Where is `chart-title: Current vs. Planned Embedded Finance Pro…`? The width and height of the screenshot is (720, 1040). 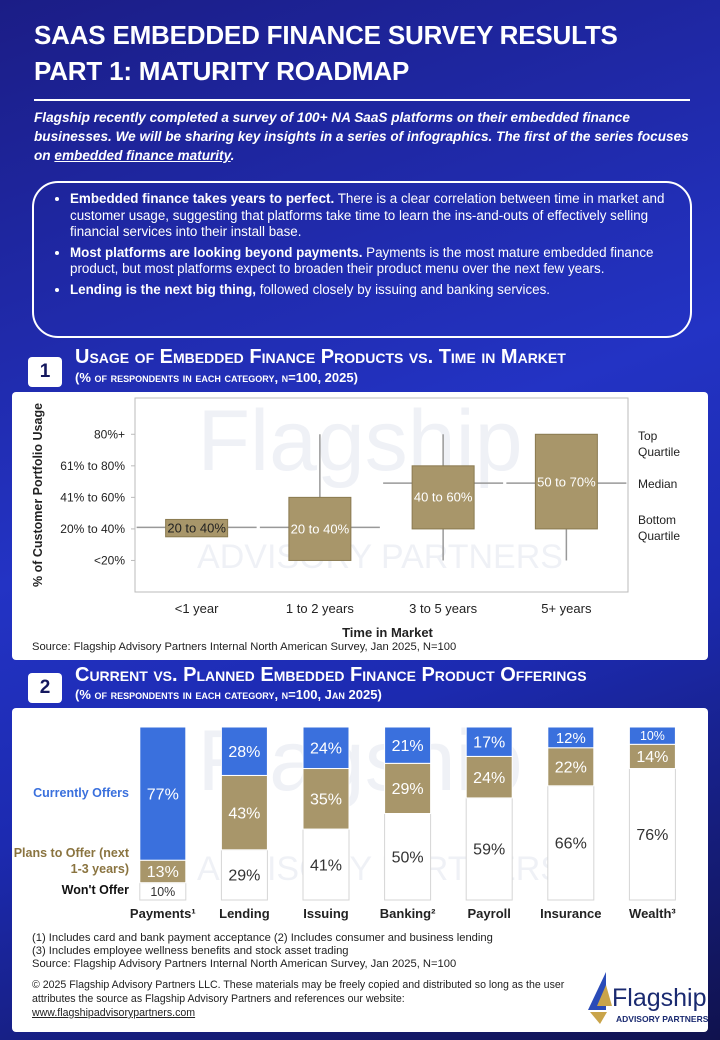
chart-title: Current vs. Planned Embedded Finance Pro… is located at coordinates (331, 675).